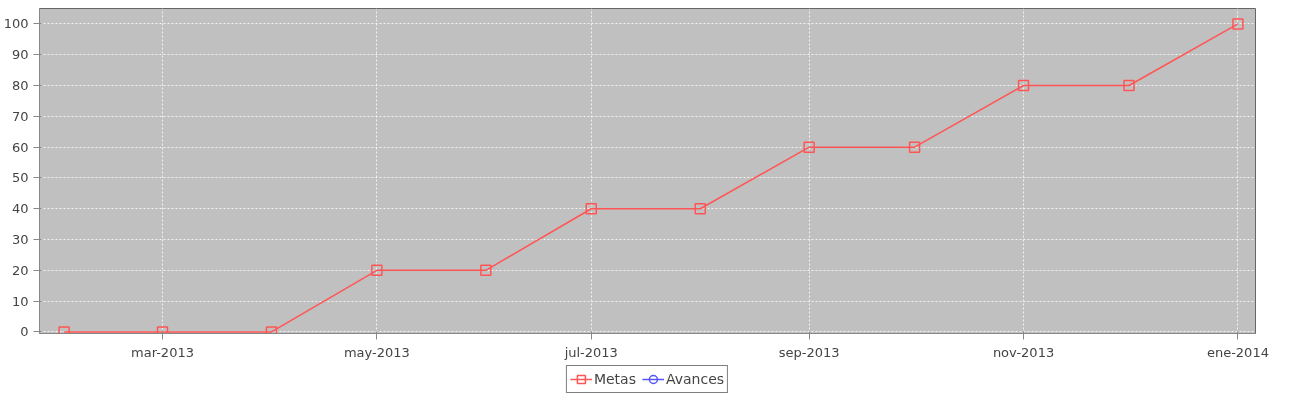 The image size is (1303, 402). I want to click on x-tick-label: sep-2013, so click(809, 352).